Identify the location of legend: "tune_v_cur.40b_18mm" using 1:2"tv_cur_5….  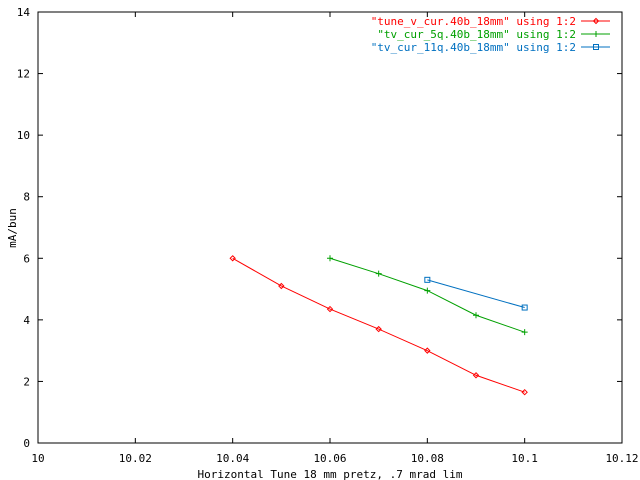
(490, 34).